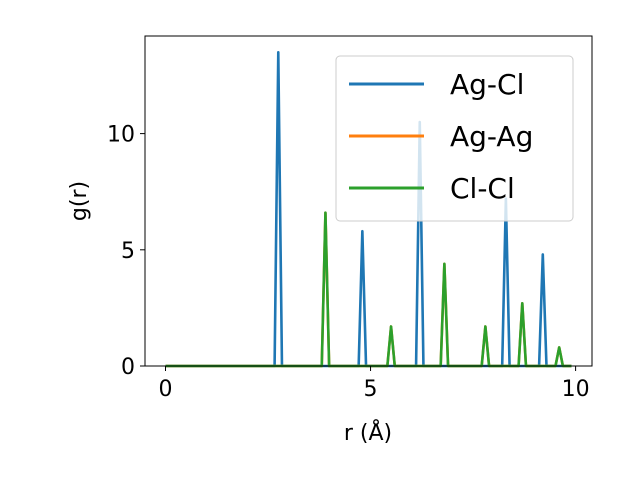  Describe the element at coordinates (166, 389) in the screenshot. I see `x-tick-label: 0` at that location.